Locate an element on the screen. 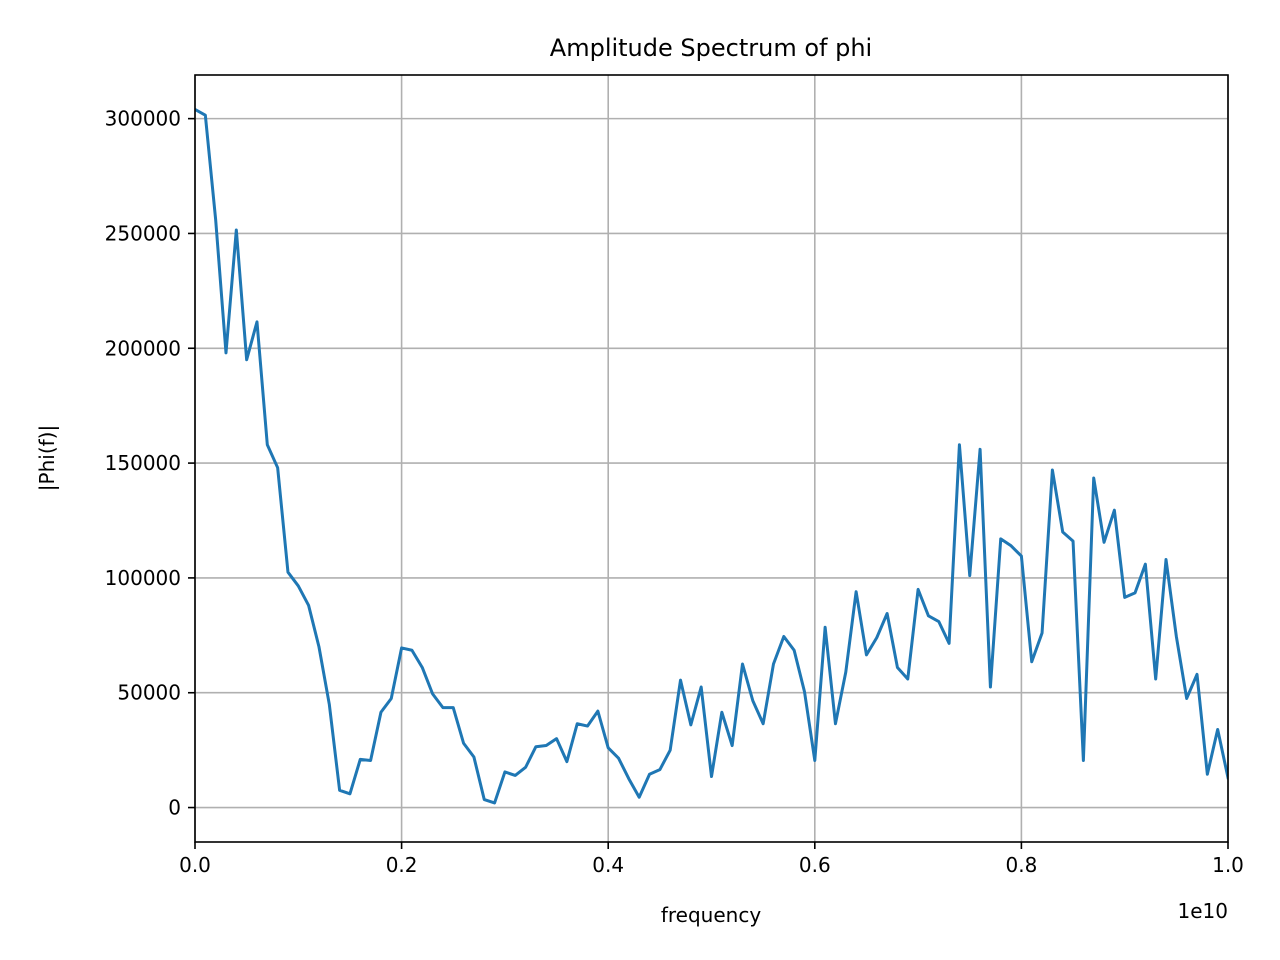  x-tick-label: 0.6 is located at coordinates (815, 865).